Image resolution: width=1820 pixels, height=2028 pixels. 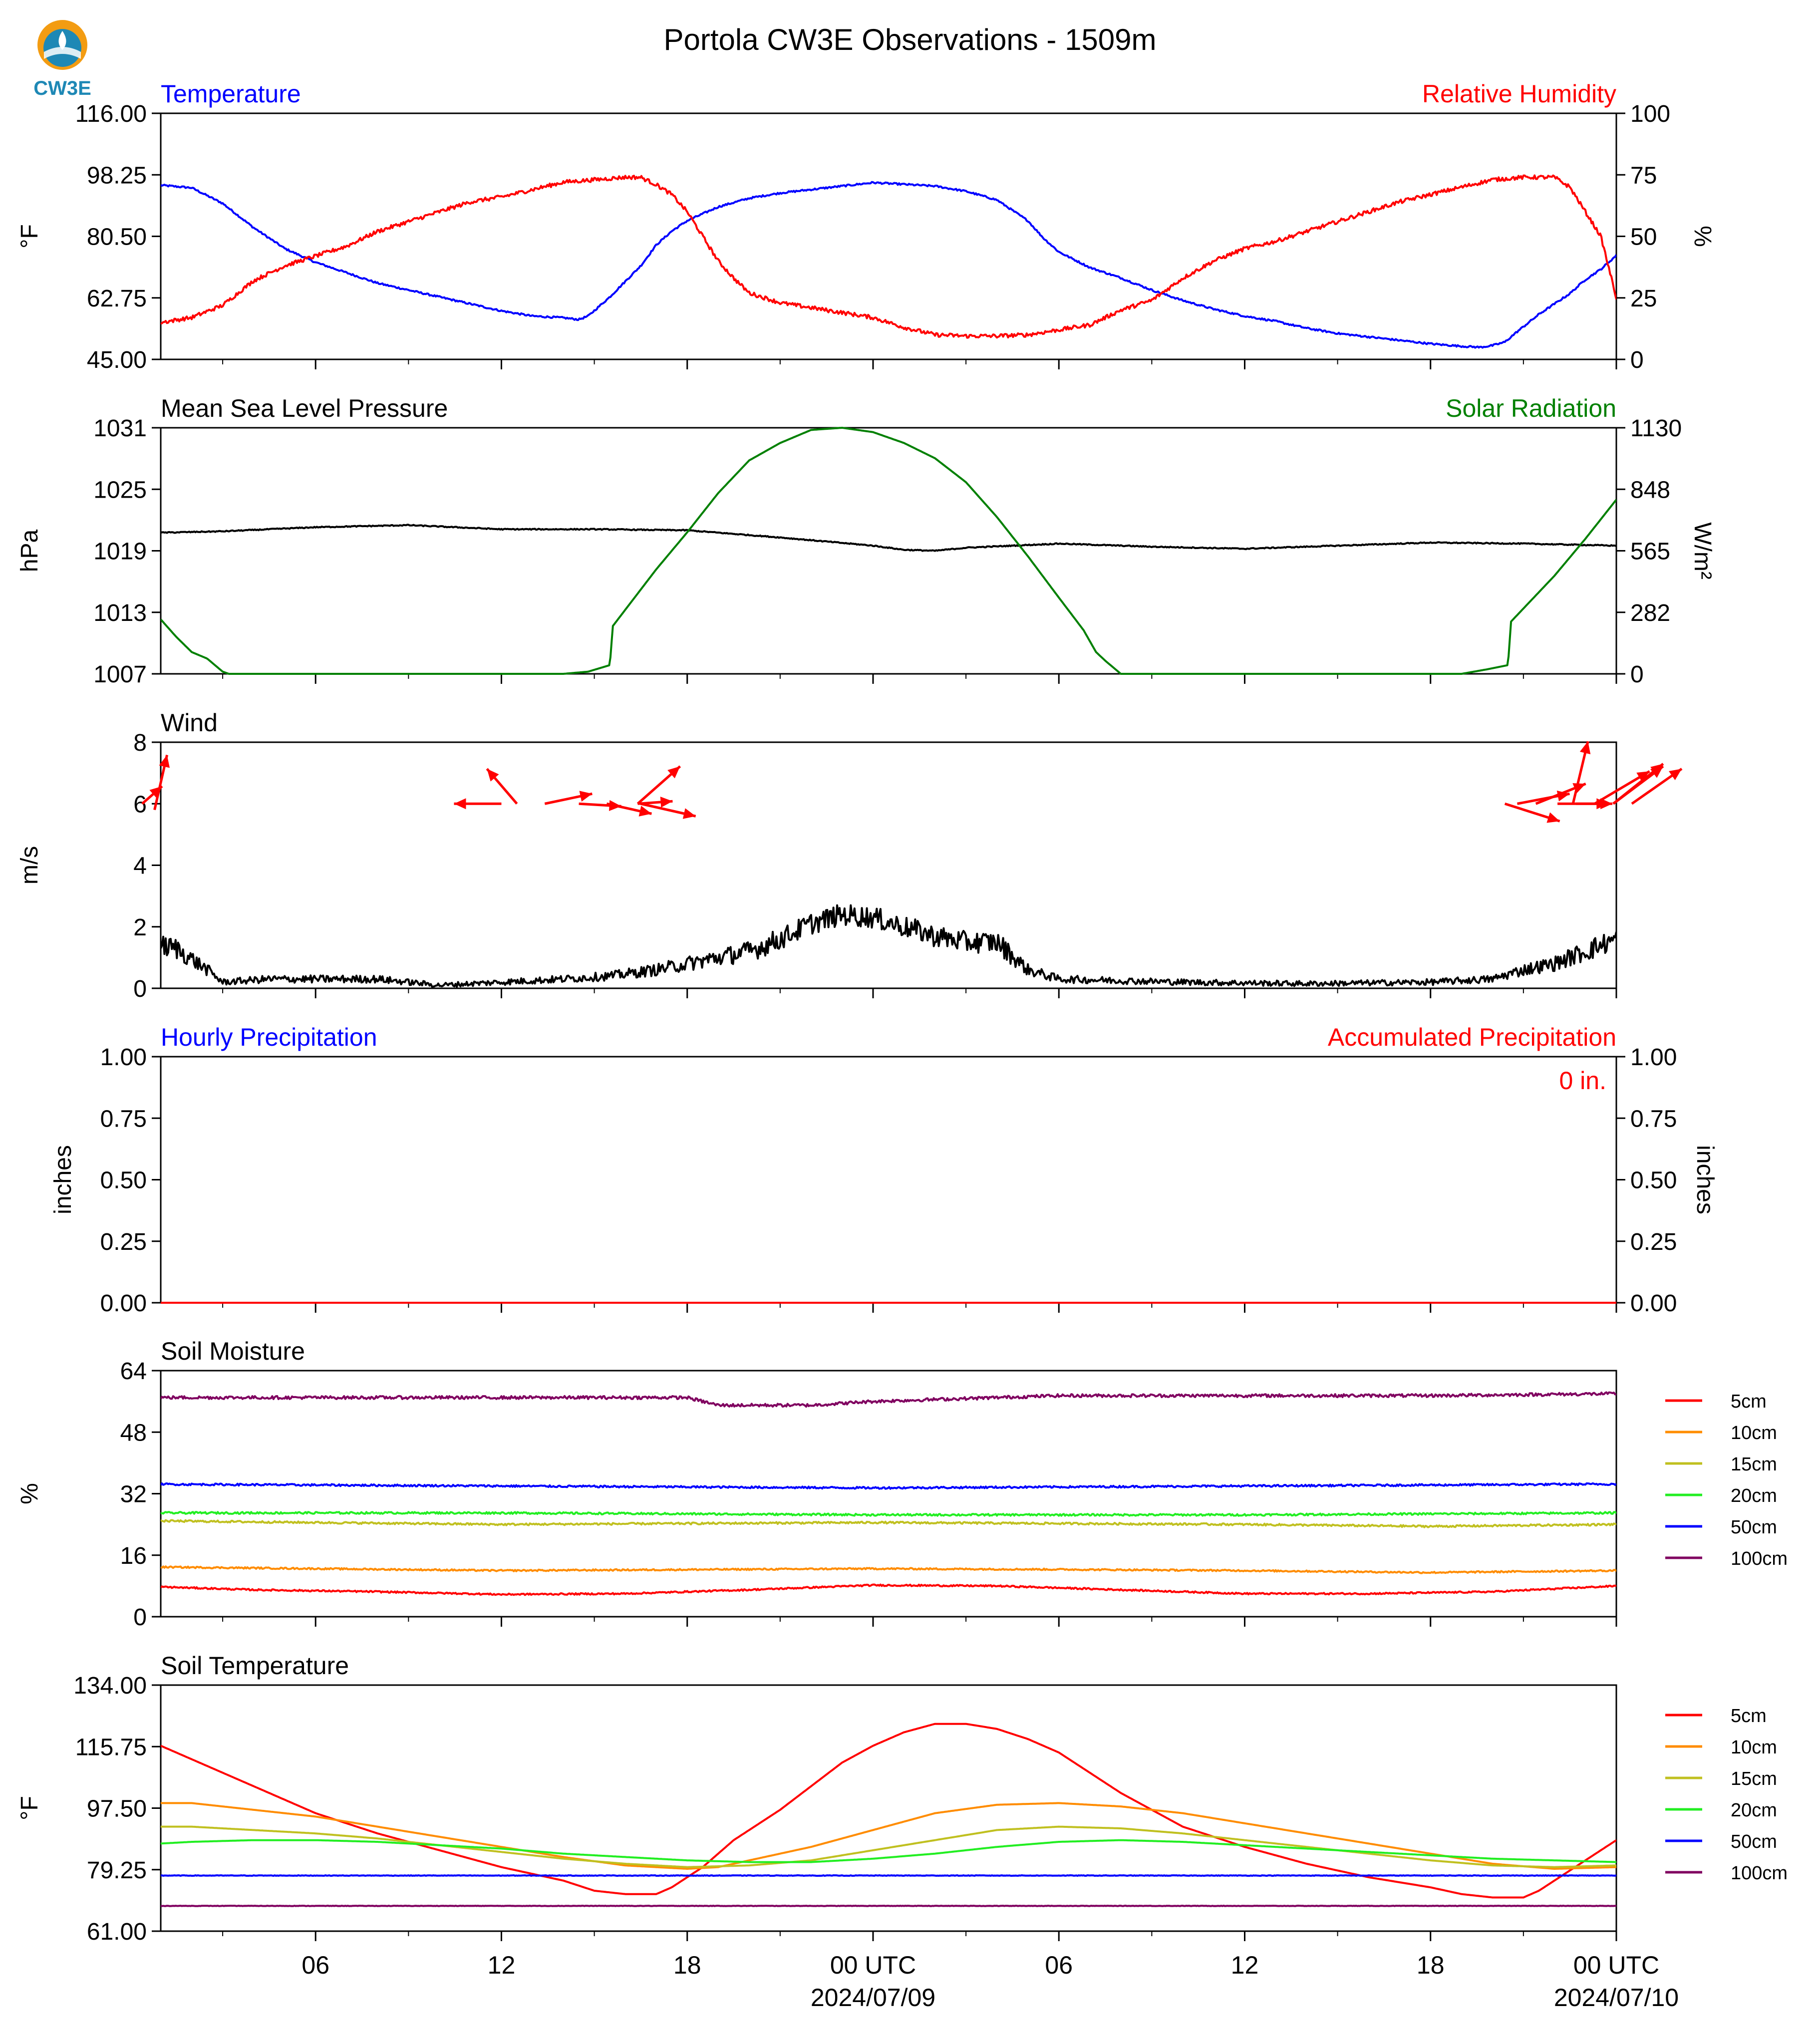 I want to click on y-axis-label: hPa, so click(x=29, y=550).